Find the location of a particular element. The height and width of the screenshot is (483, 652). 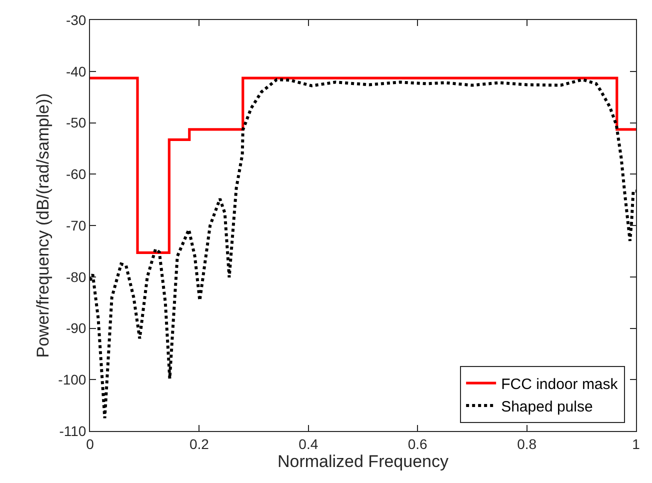

y-axis-title: Power/frequency (dB/(rad/sample)) is located at coordinates (43, 225).